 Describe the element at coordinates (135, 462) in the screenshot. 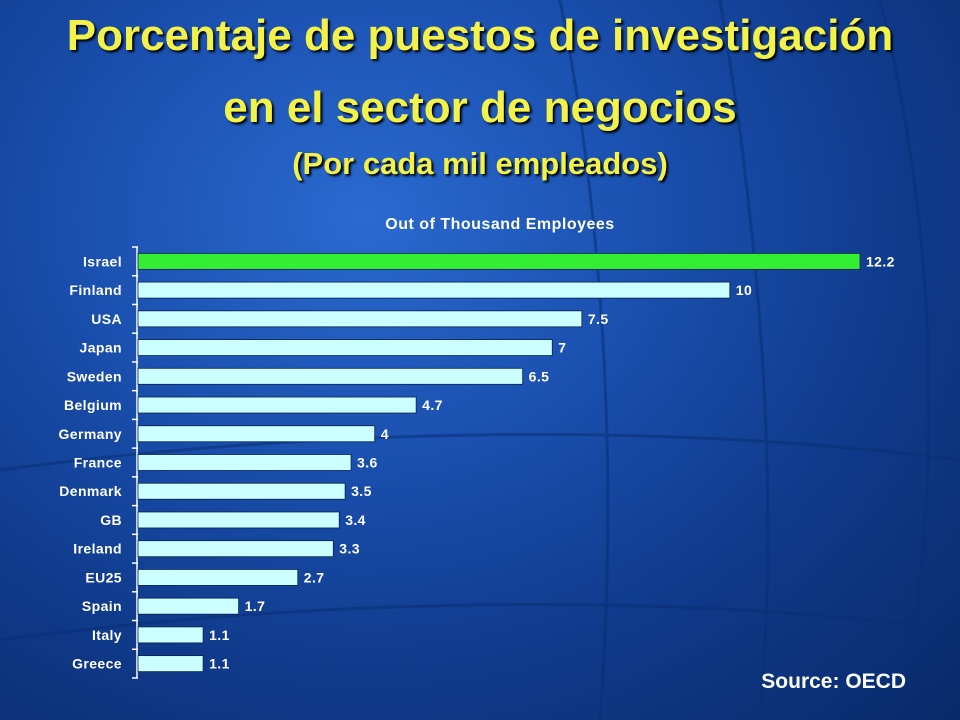

I see `y-axis-ticks` at that location.